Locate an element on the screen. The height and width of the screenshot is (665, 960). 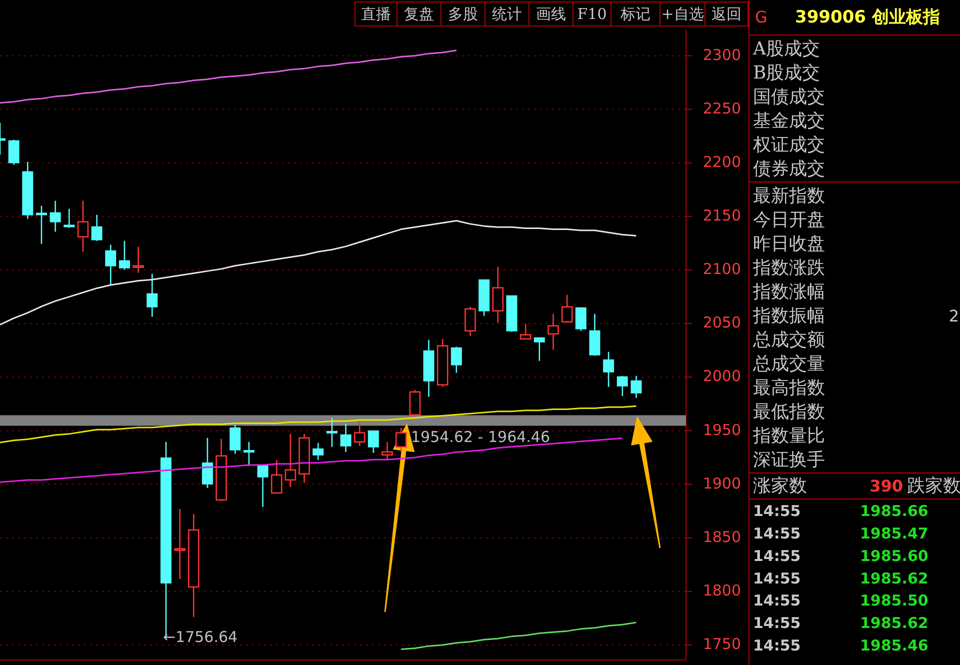
text: 多股 is located at coordinates (463, 13).